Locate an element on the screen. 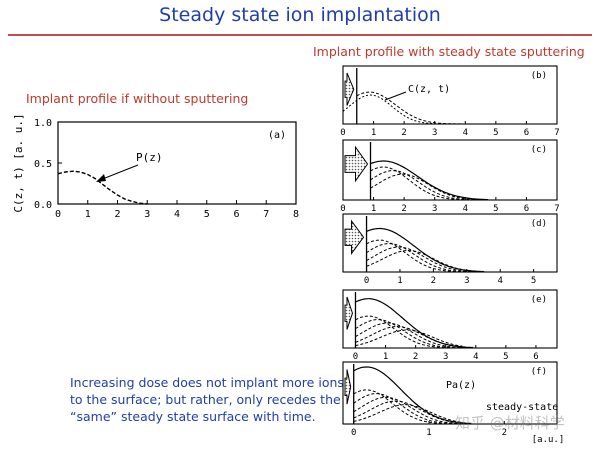  panel-e-xtick-label: 2 is located at coordinates (415, 357).